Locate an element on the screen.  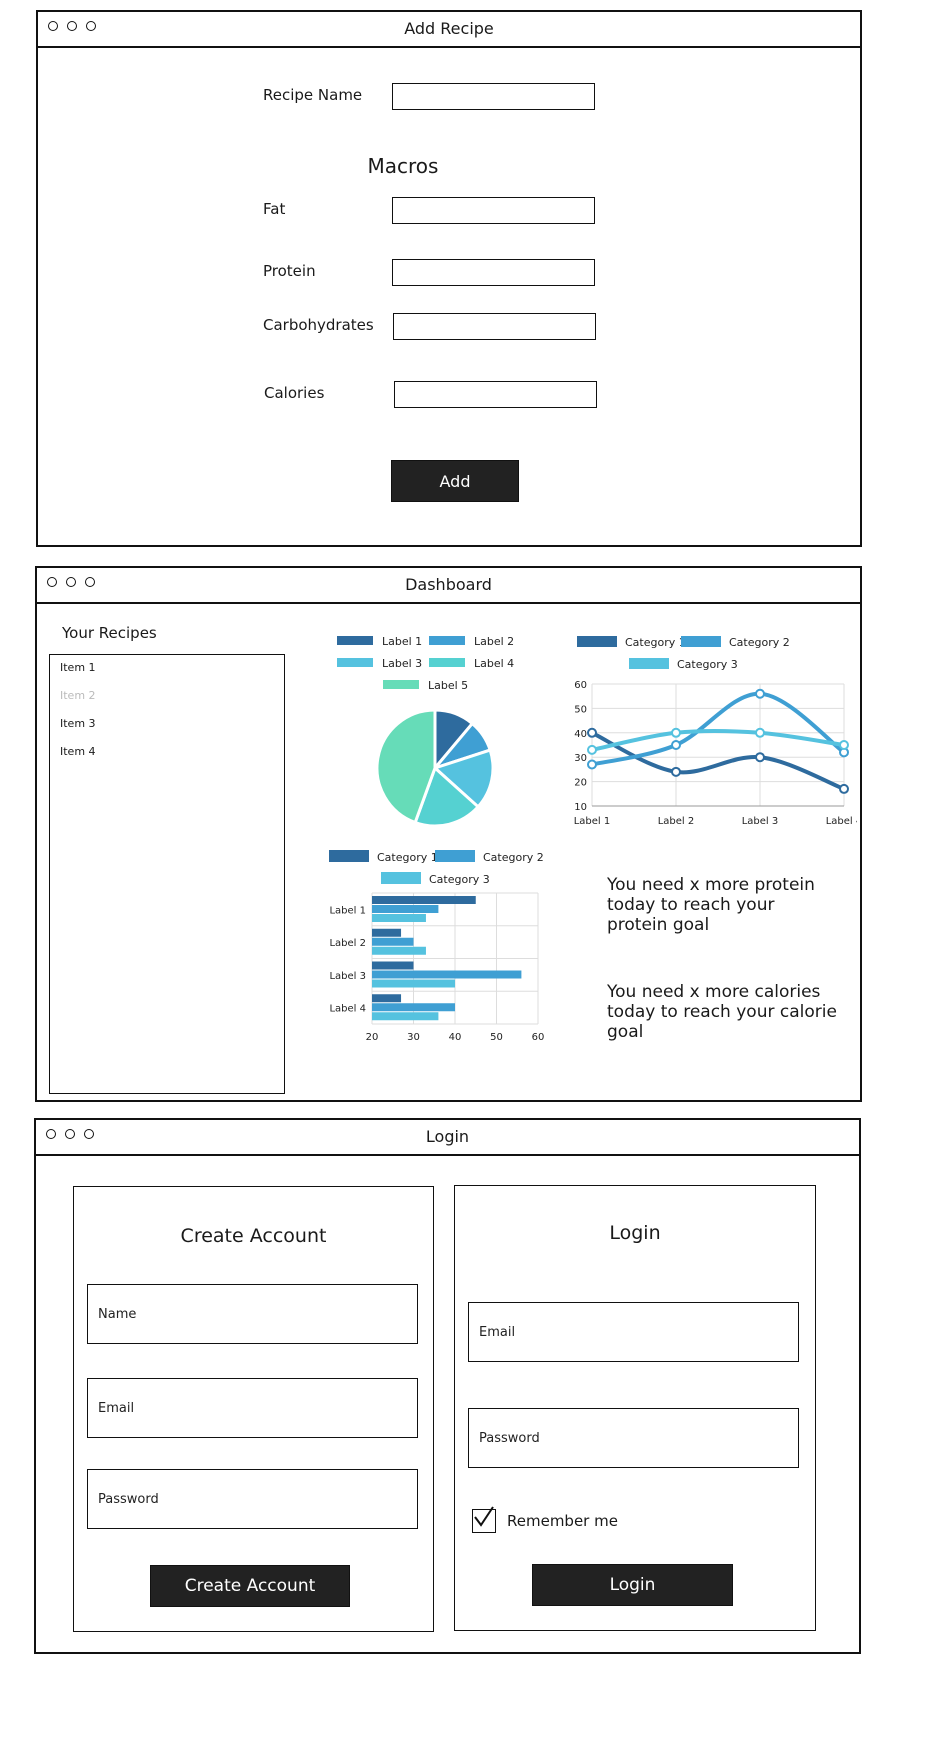
line-y-tick: 20 is located at coordinates (580, 783).